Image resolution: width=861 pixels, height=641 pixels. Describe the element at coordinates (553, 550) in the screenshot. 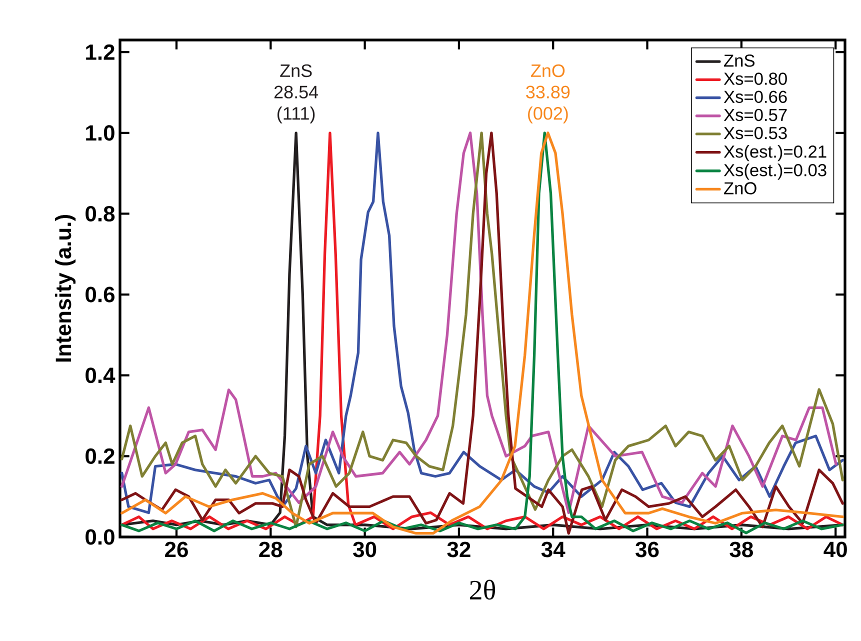

I see `x-tick-label: 34` at that location.